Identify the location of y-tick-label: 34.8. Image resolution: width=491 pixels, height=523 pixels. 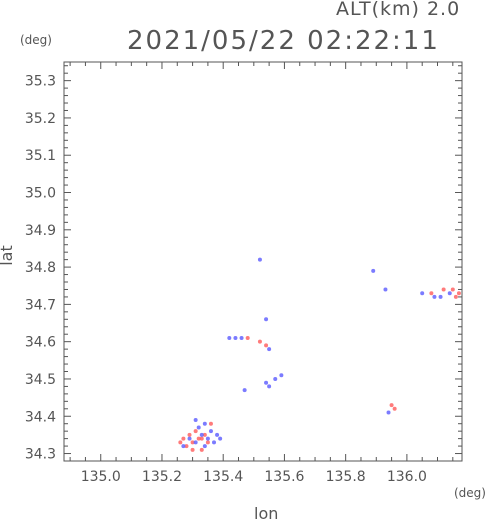
(40, 268).